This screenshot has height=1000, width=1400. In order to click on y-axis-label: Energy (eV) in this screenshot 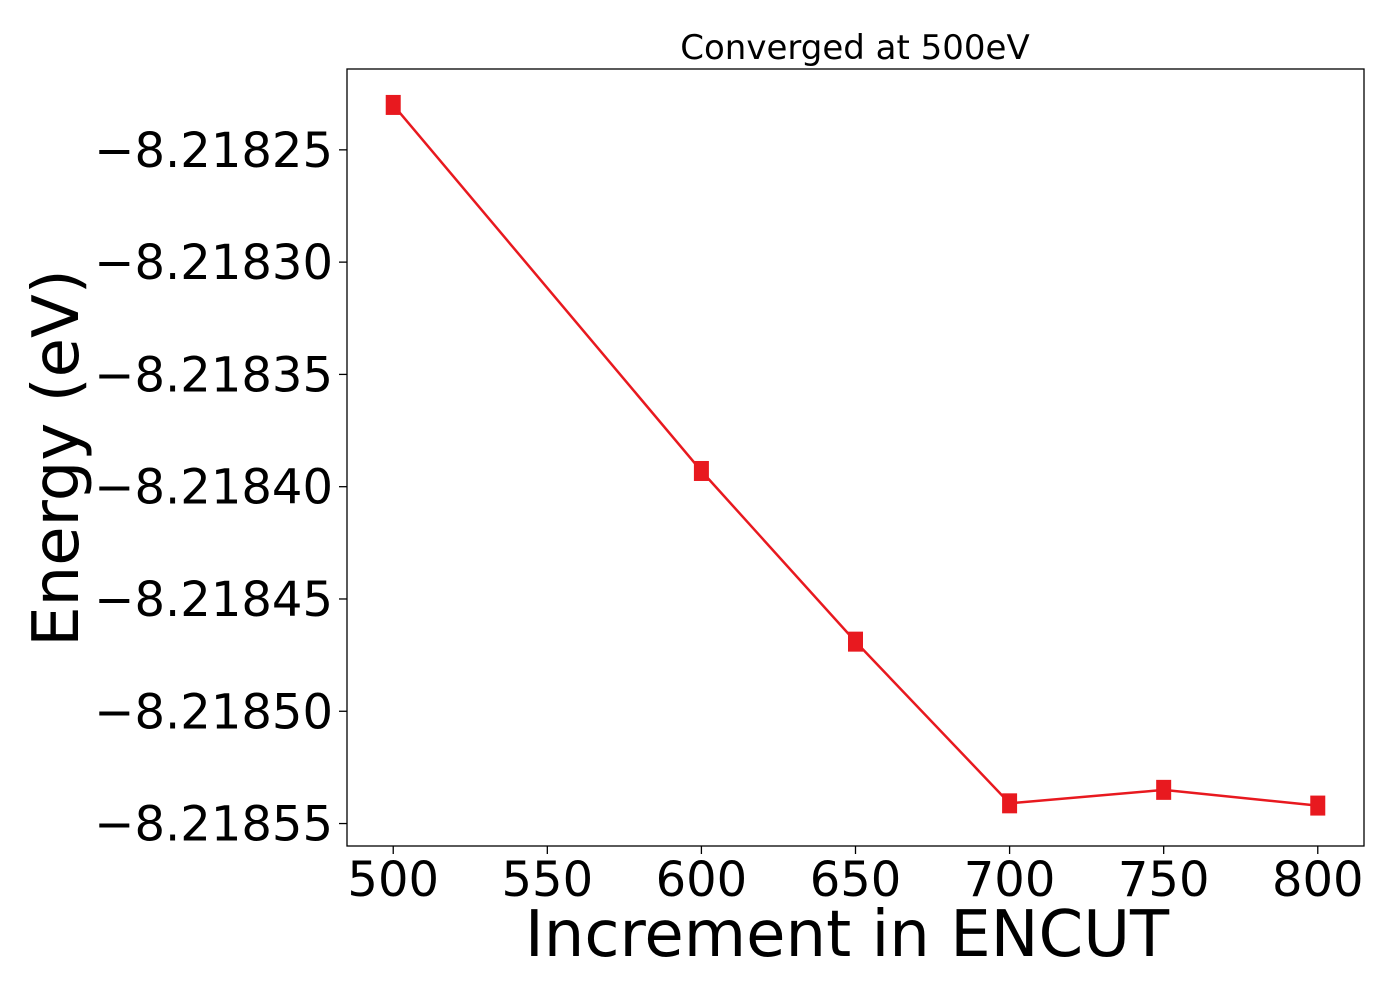, I will do `click(57, 458)`.